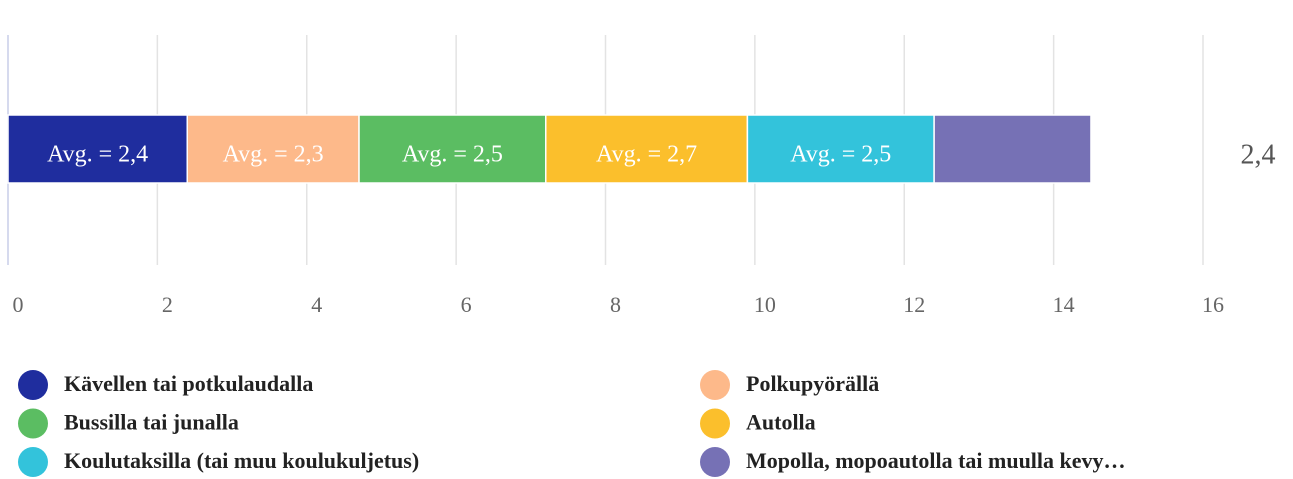  What do you see at coordinates (646, 155) in the screenshot?
I see `value-label: Avg. = 2,7` at bounding box center [646, 155].